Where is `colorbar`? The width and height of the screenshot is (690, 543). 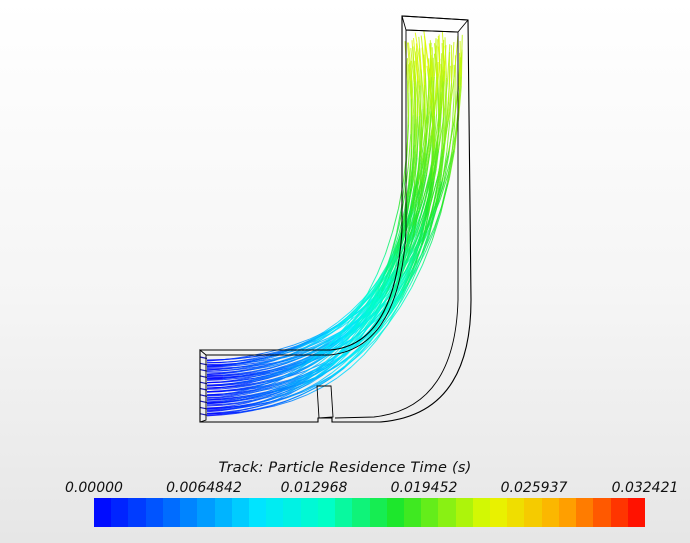
colorbar is located at coordinates (369, 512).